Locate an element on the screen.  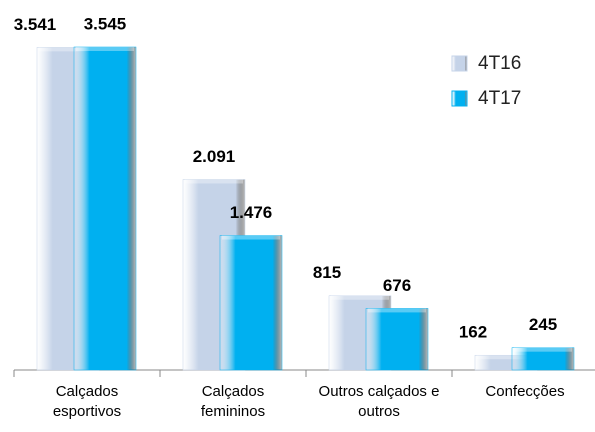
data-label: 3.541 is located at coordinates (35, 24).